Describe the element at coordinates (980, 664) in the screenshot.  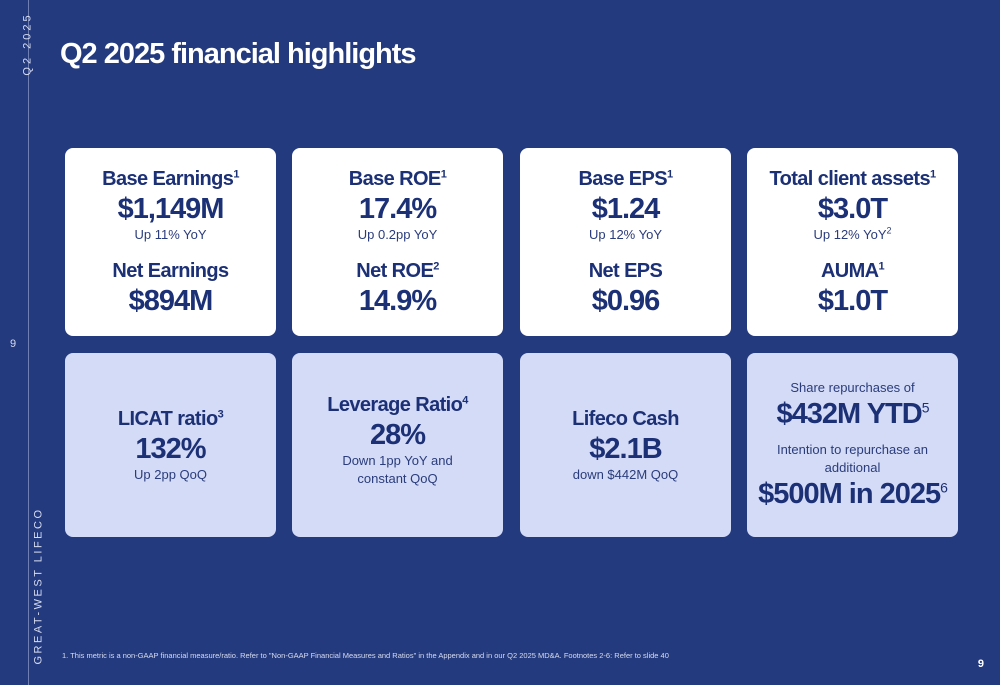
I see `page-number: 9` at that location.